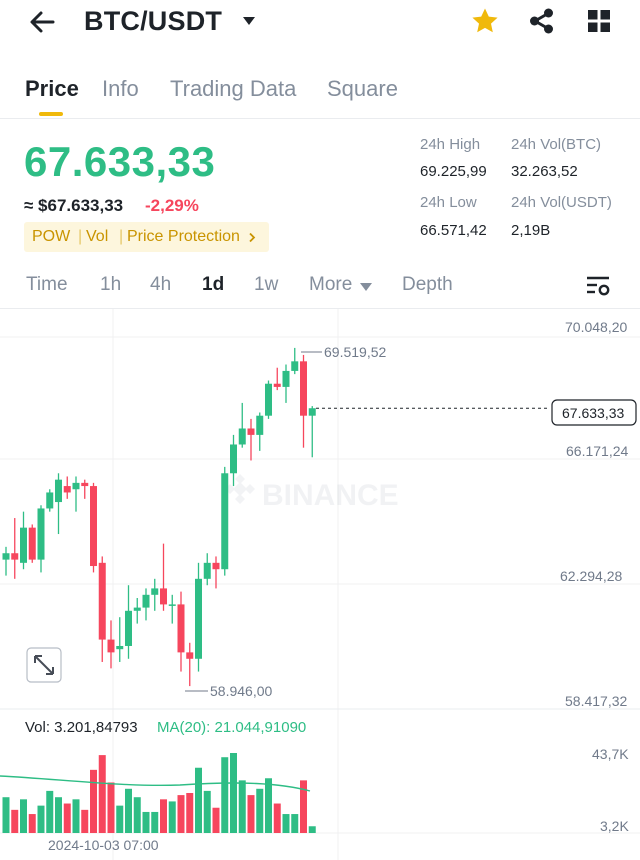 The width and height of the screenshot is (640, 860). Describe the element at coordinates (153, 21) in the screenshot. I see `trading-pair-title: BTC/USDT` at that location.